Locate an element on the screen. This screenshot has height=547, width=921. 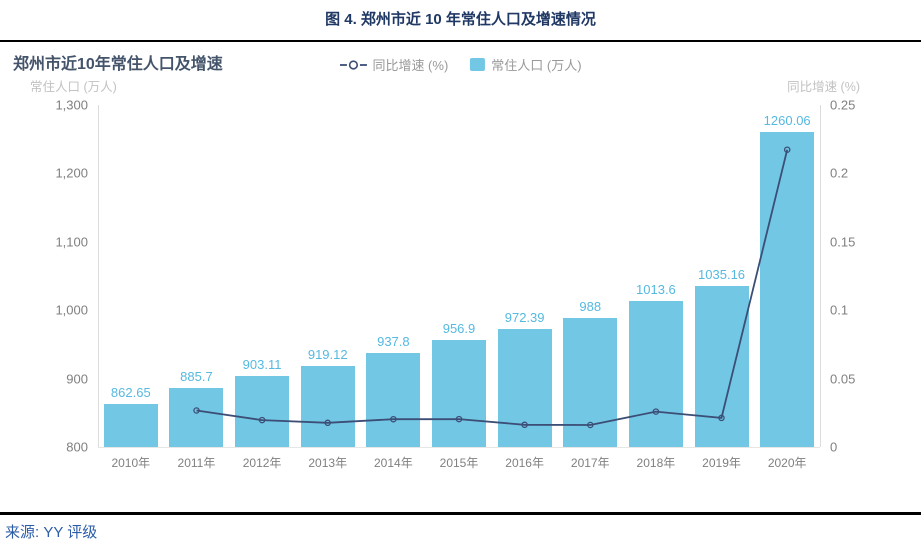
source-note: 来源: YY 评级 is located at coordinates (51, 532).